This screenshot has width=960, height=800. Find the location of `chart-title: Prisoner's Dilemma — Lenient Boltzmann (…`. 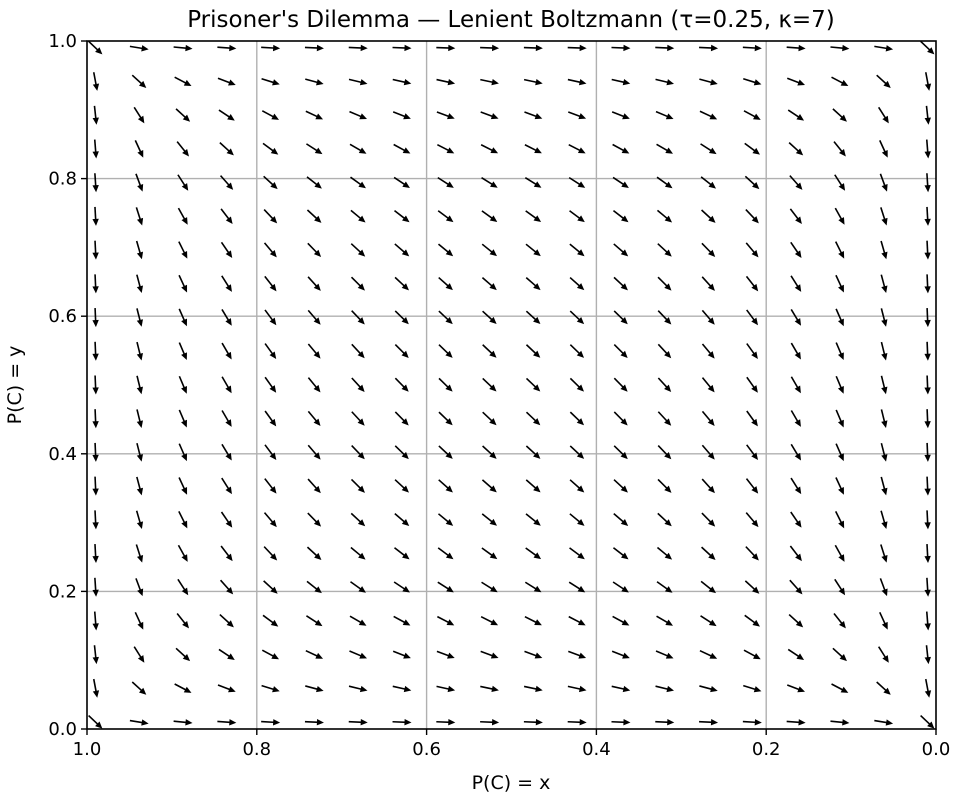

chart-title: Prisoner's Dilemma — Lenient Boltzmann (… is located at coordinates (511, 20).